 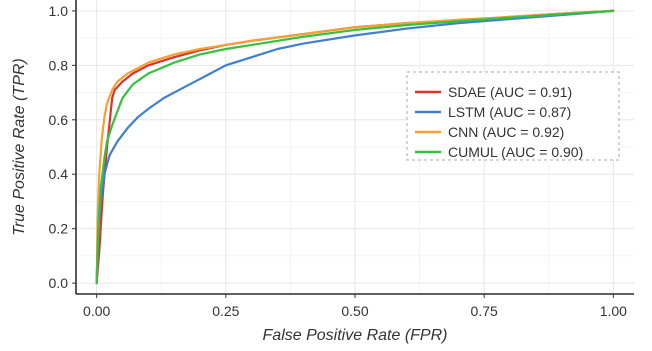 I want to click on legend-label-0: SDAE (AUC = 0.91), so click(x=510, y=92).